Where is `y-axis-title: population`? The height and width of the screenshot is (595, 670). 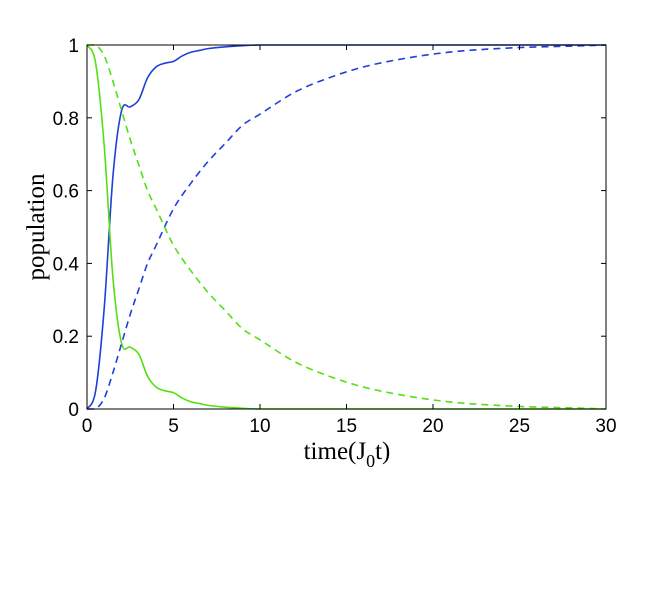
y-axis-title: population is located at coordinates (36, 226).